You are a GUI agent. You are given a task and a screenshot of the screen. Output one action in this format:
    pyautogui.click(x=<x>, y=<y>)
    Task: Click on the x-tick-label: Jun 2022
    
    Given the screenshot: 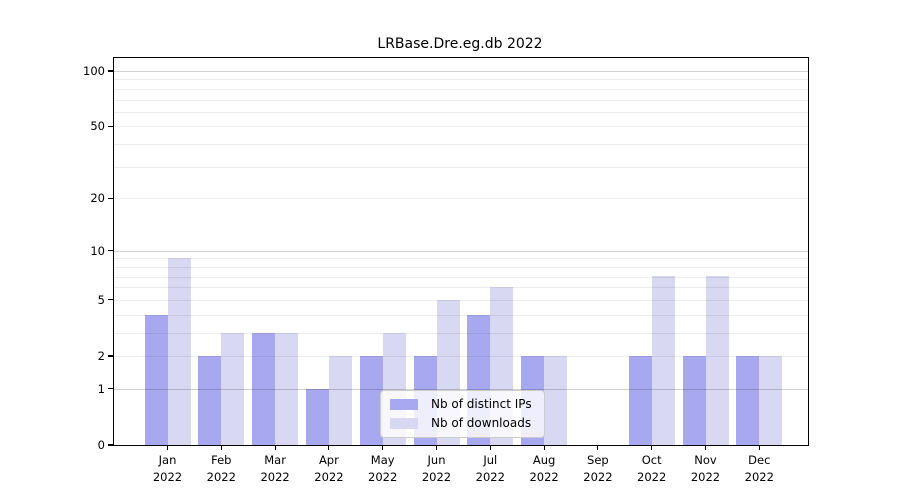 What is the action you would take?
    pyautogui.click(x=436, y=468)
    